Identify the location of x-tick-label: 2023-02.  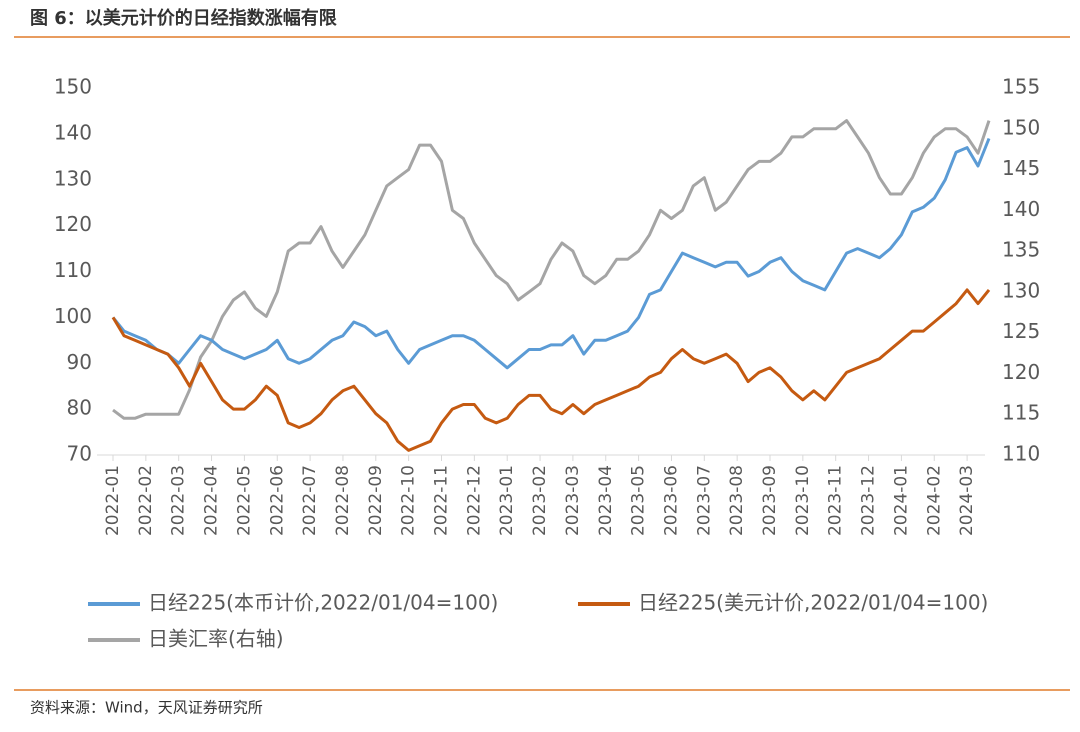
(540, 500).